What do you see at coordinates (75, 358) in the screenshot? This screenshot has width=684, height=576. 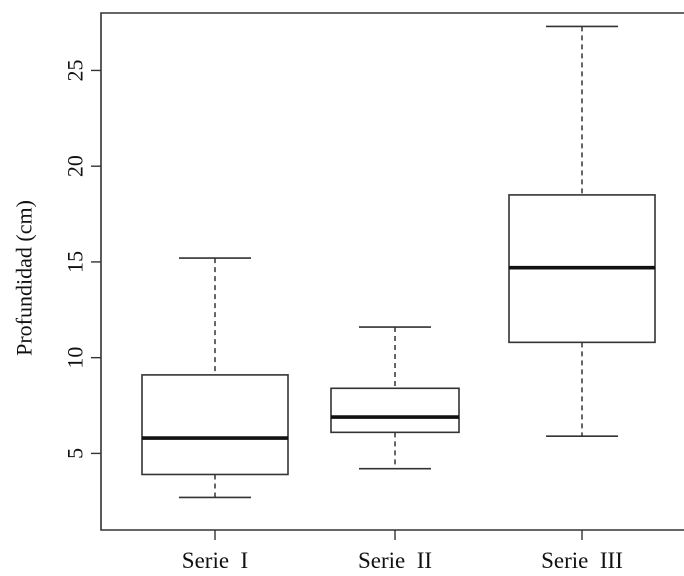 I see `y-tick-label: 10` at bounding box center [75, 358].